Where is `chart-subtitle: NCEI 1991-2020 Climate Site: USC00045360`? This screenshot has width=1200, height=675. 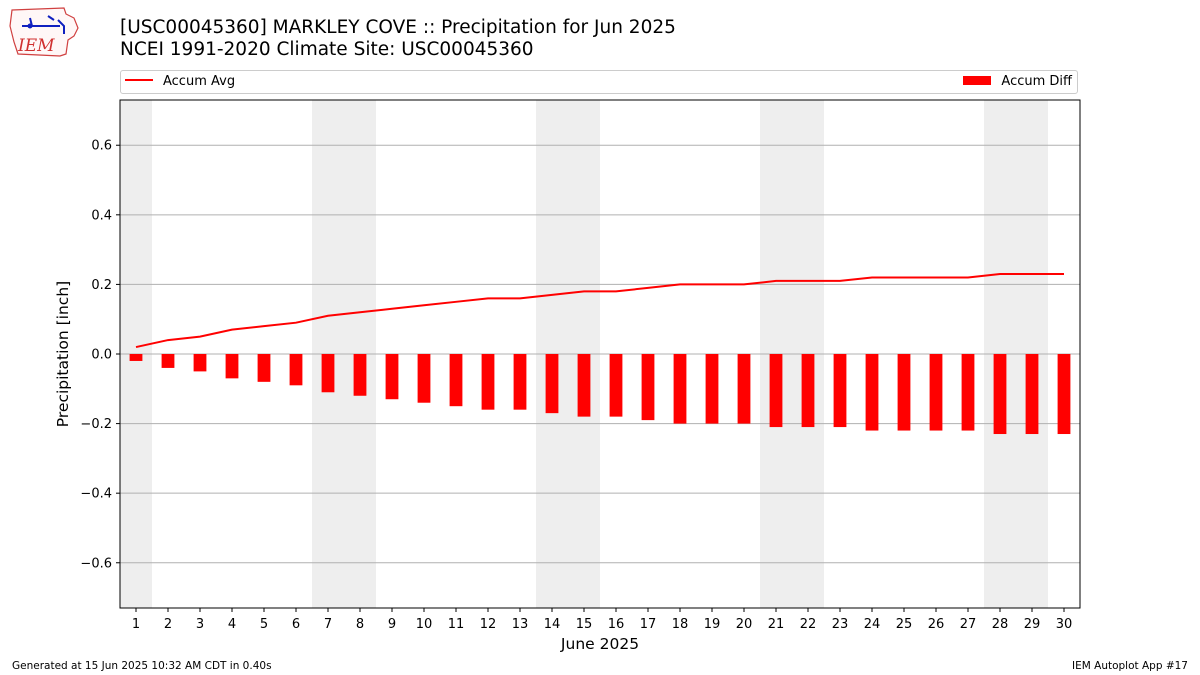 chart-subtitle: NCEI 1991-2020 Climate Site: USC00045360 is located at coordinates (327, 49).